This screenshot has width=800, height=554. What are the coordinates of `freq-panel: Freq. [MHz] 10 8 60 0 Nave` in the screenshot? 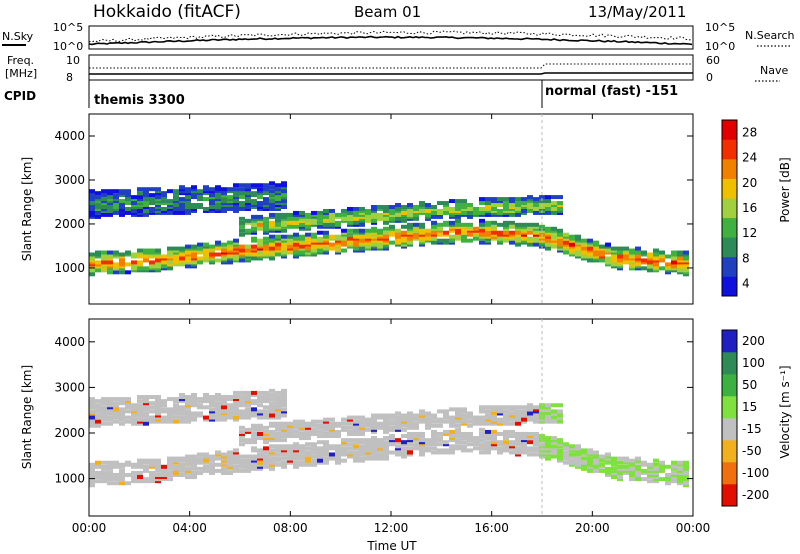 It's located at (396, 69).